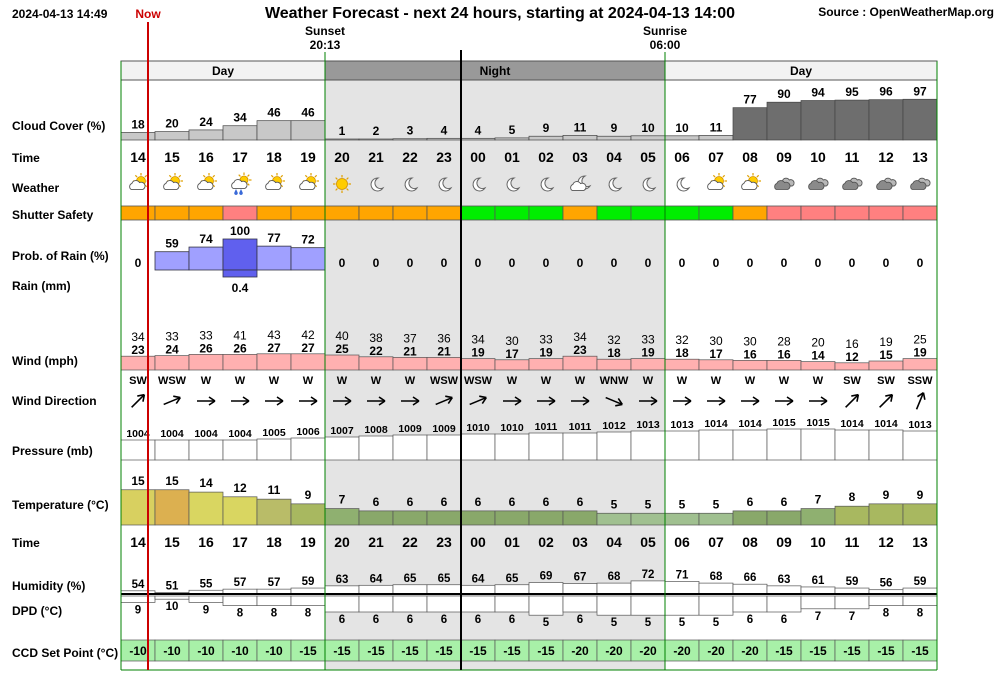 The image size is (1000, 680). I want to click on hour-tick: 19, so click(308, 542).